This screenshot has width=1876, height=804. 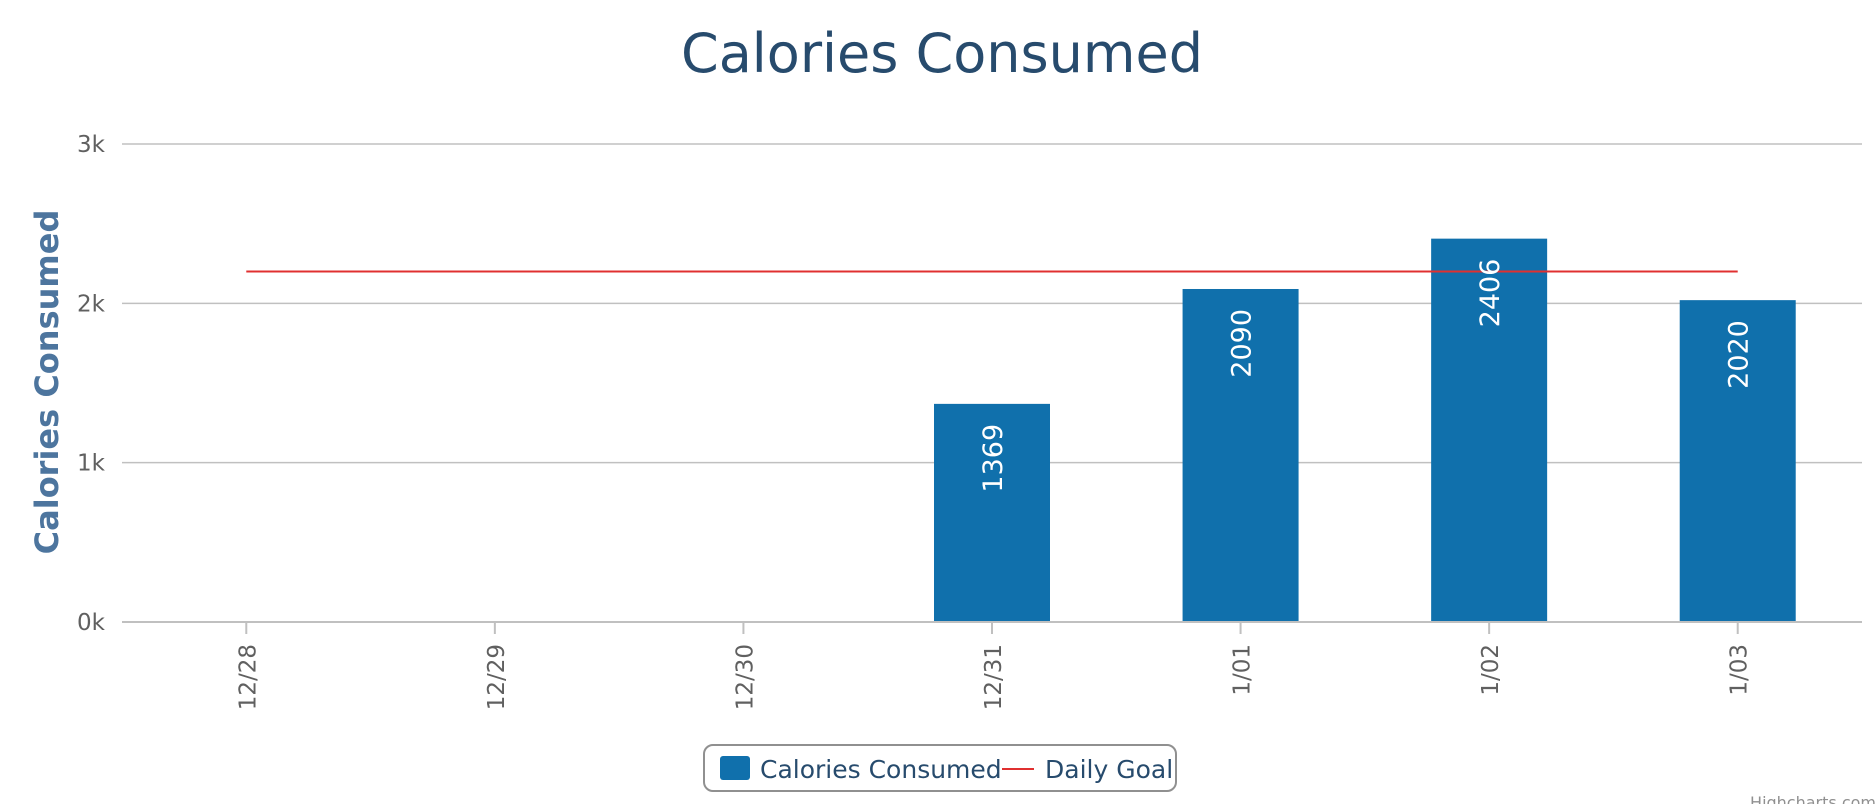 I want to click on x-tick-label: 12/31, so click(x=994, y=677).